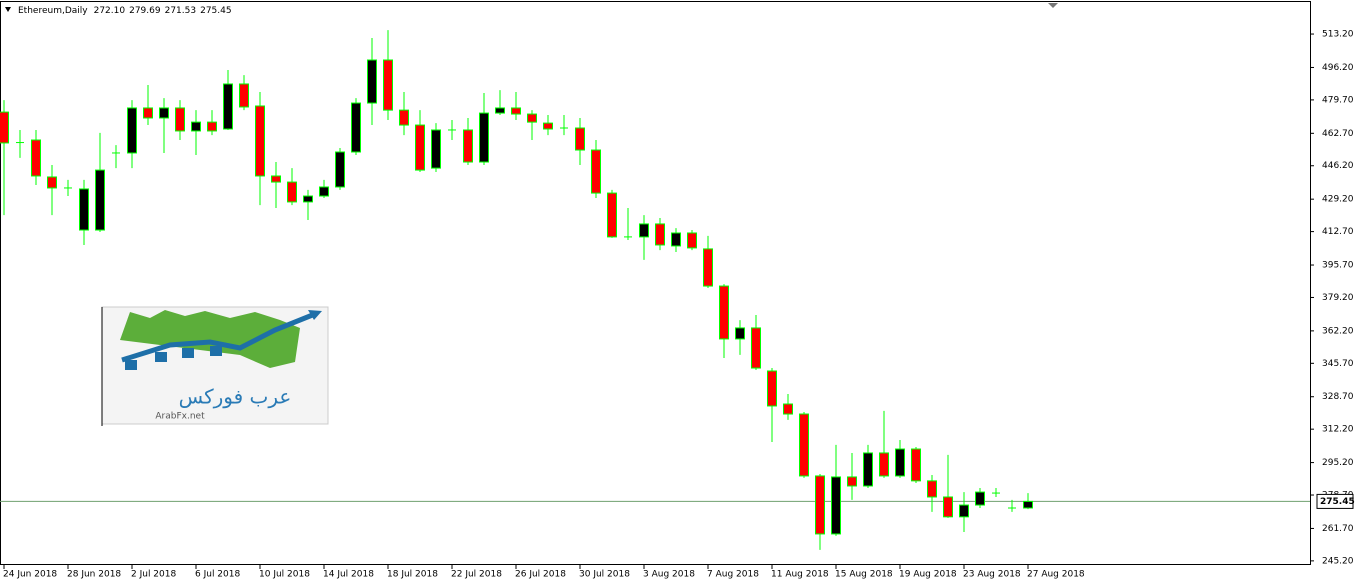 Image resolution: width=1356 pixels, height=585 pixels. I want to click on last-price-label: 275.45, so click(1337, 502).